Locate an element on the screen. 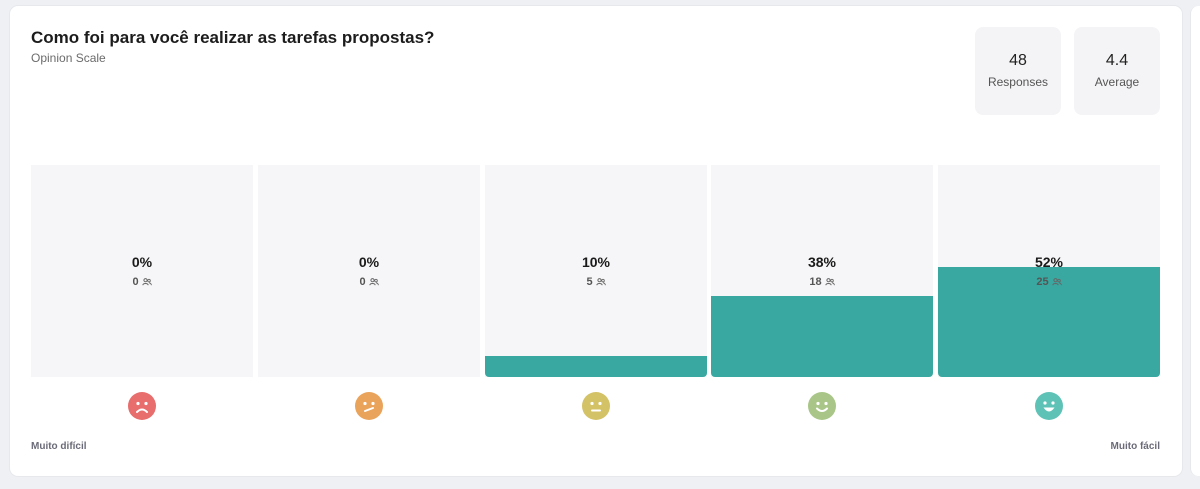 This screenshot has height=489, width=1200. count-label-2: 0 is located at coordinates (369, 282).